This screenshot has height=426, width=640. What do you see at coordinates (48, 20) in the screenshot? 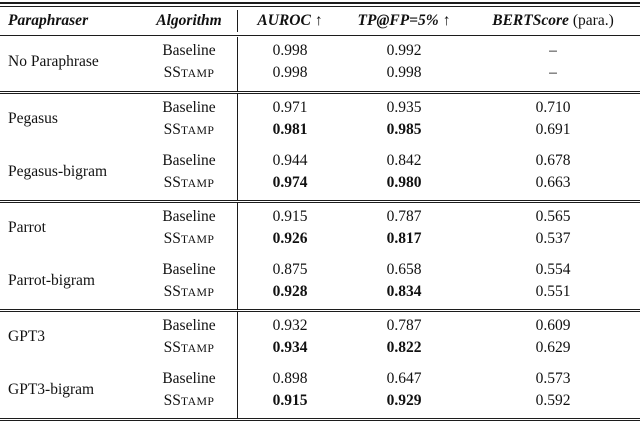
I see `column-header-paraphraser: Paraphraser` at bounding box center [48, 20].